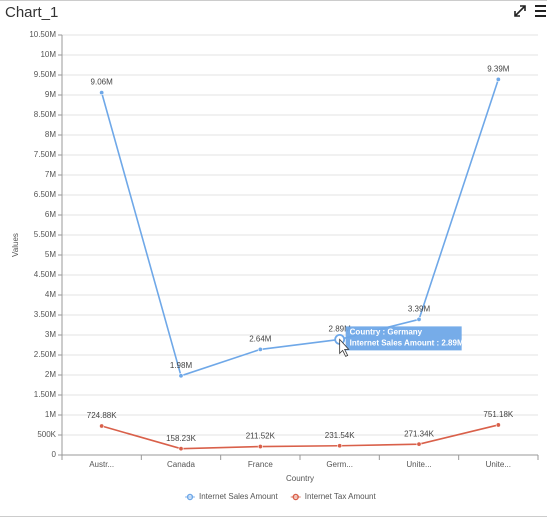 The image size is (547, 518). What do you see at coordinates (419, 309) in the screenshot?
I see `data-label: 3.39M` at bounding box center [419, 309].